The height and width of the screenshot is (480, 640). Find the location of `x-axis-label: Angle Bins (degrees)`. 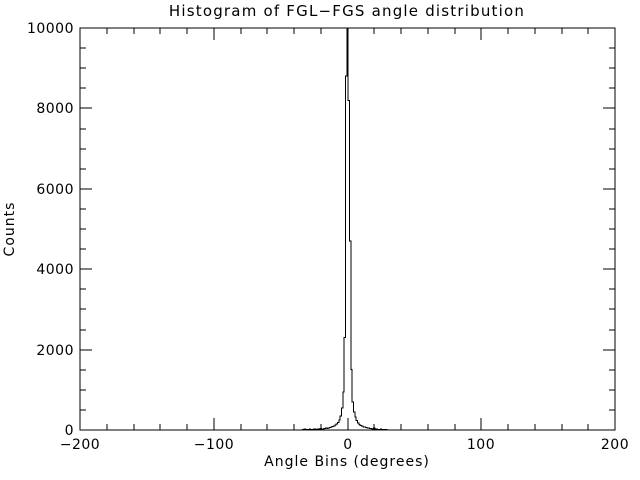

x-axis-label: Angle Bins (degrees) is located at coordinates (347, 462).